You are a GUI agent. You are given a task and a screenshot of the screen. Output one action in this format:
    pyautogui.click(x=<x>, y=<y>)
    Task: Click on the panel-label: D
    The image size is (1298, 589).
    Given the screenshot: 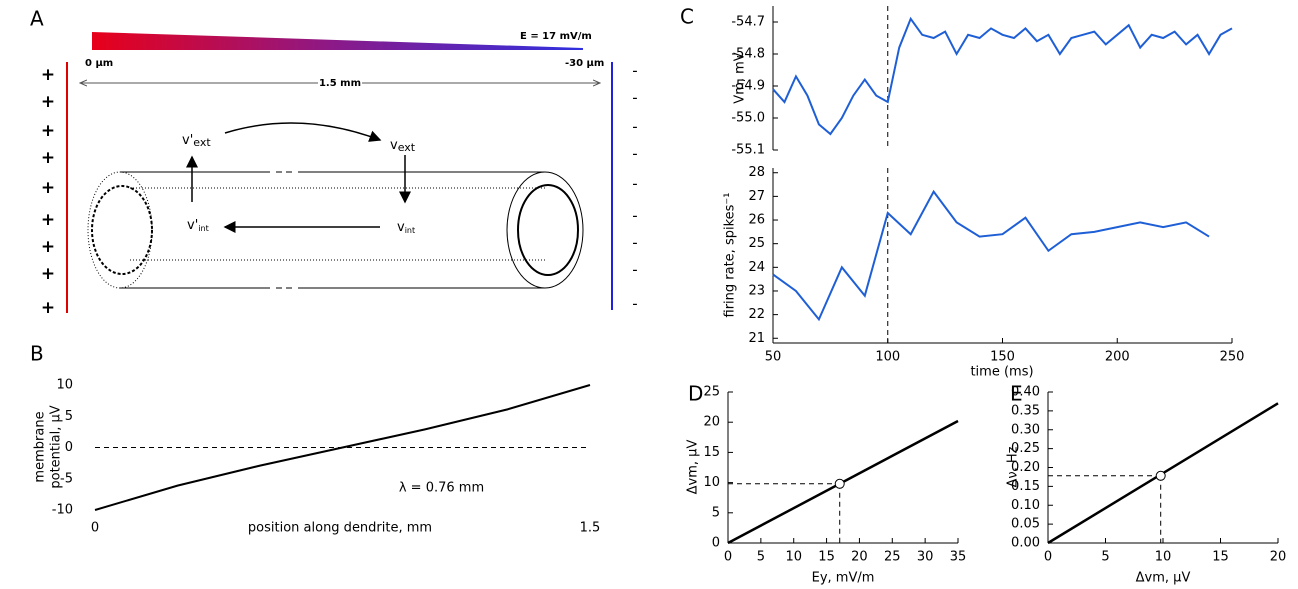 What is the action you would take?
    pyautogui.click(x=695, y=394)
    